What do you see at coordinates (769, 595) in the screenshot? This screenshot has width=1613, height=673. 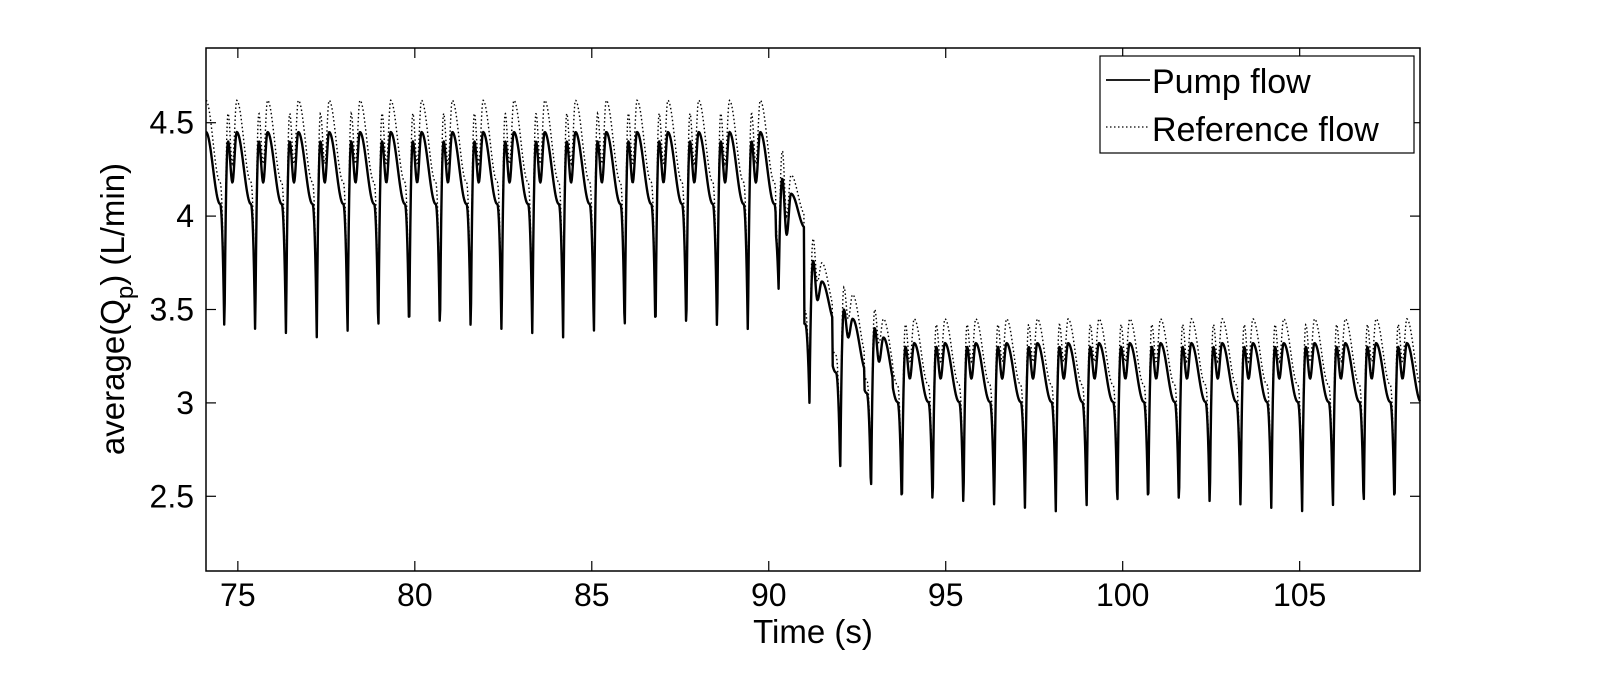 I see `x-tick-label: 90` at bounding box center [769, 595].